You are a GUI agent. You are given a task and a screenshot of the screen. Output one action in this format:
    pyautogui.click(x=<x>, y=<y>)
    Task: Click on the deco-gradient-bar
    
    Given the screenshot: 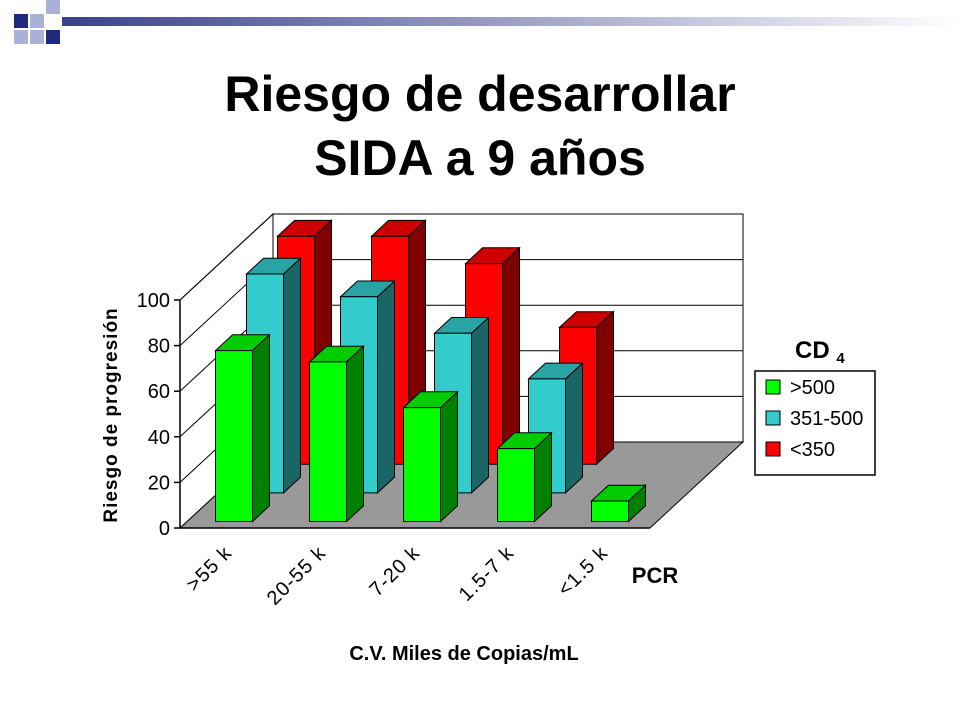 What is the action you would take?
    pyautogui.click(x=511, y=21)
    